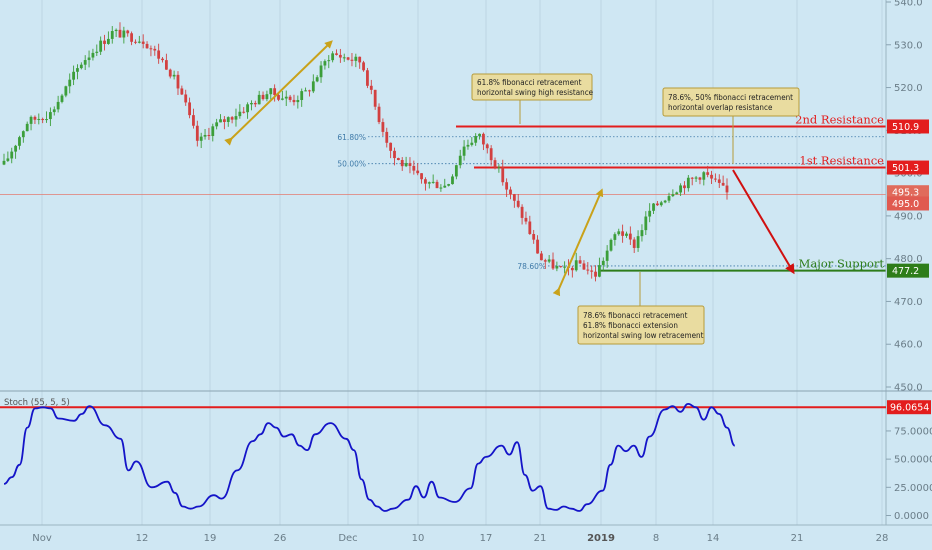 Image resolution: width=932 pixels, height=550 pixels. Describe the element at coordinates (730, 97) in the screenshot. I see `note-2-line-1: 78.6%, 50% fibonacci retracement` at that location.